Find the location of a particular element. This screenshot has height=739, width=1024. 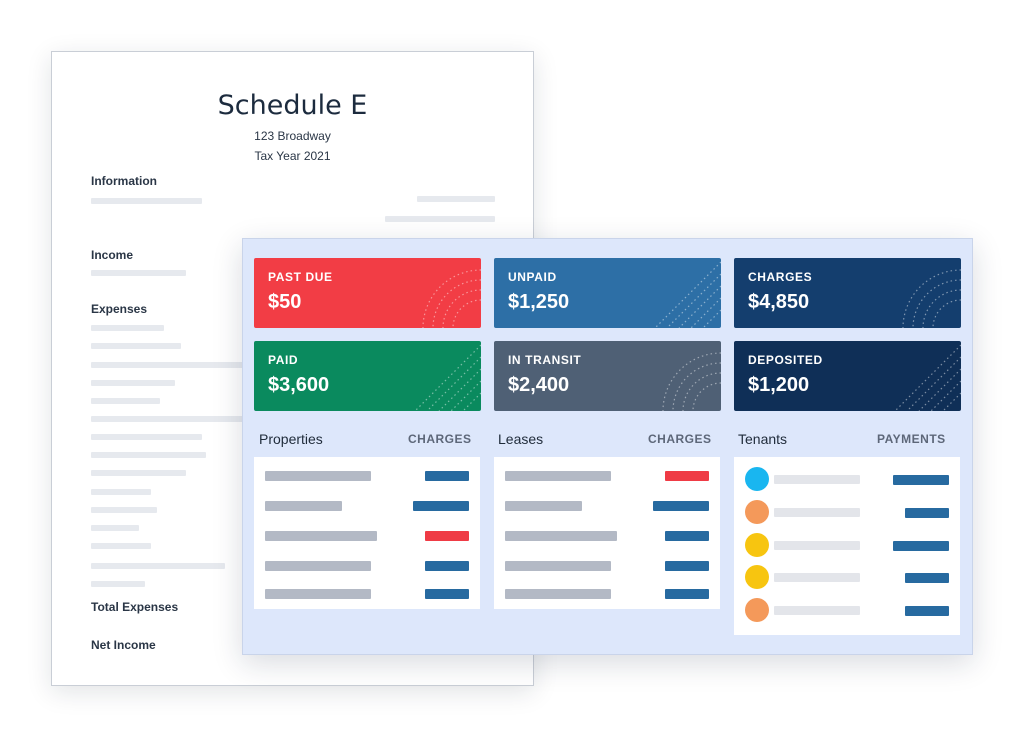

past-due-card: PAST DUE $50 is located at coordinates (367, 293).